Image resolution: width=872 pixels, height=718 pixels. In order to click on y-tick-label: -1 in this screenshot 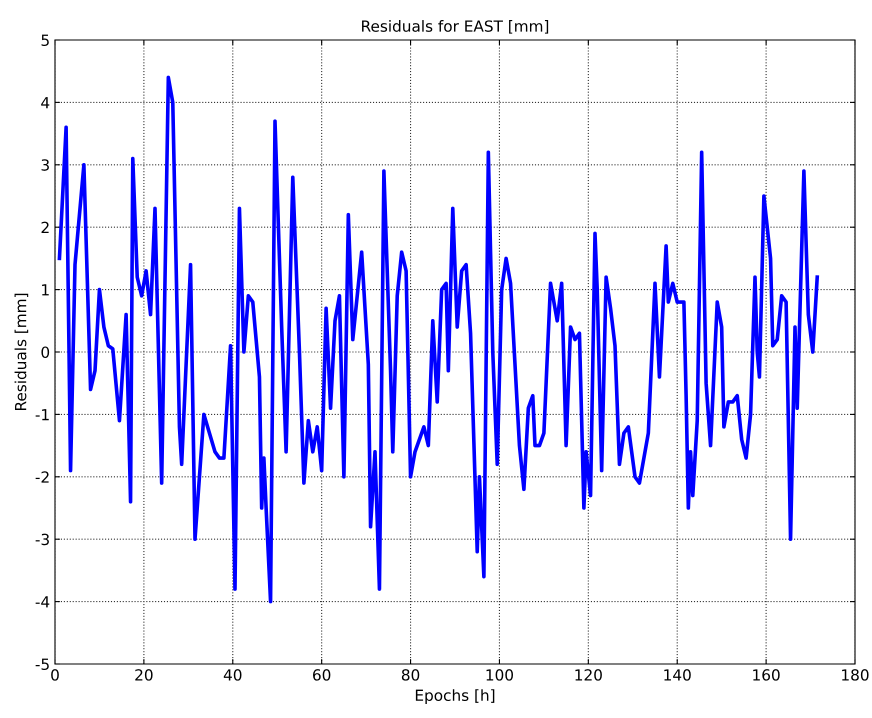, I will do `click(42, 414)`.